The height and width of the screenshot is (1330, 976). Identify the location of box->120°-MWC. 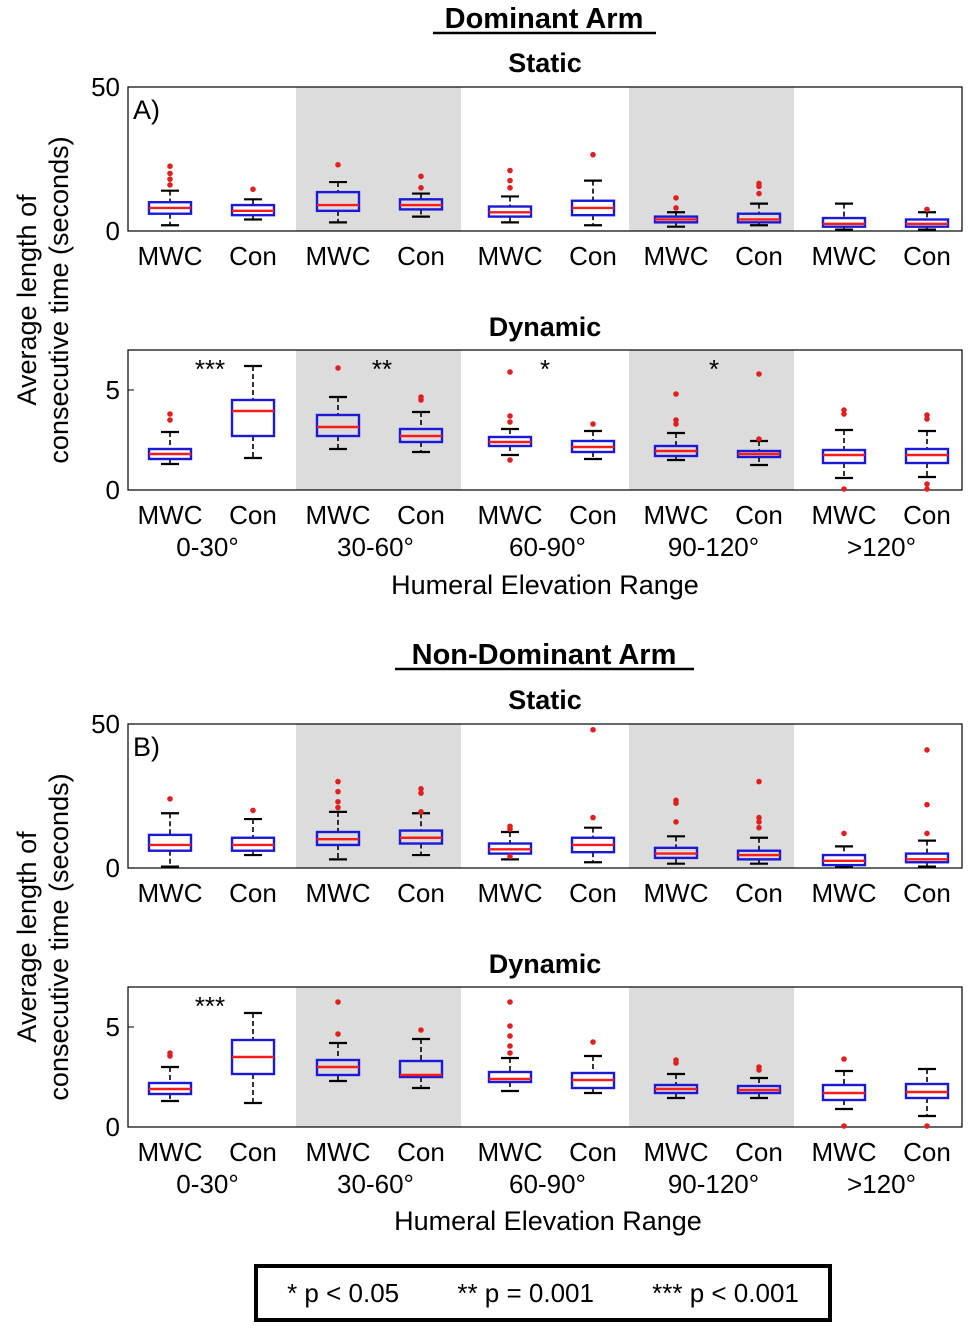
(844, 449).